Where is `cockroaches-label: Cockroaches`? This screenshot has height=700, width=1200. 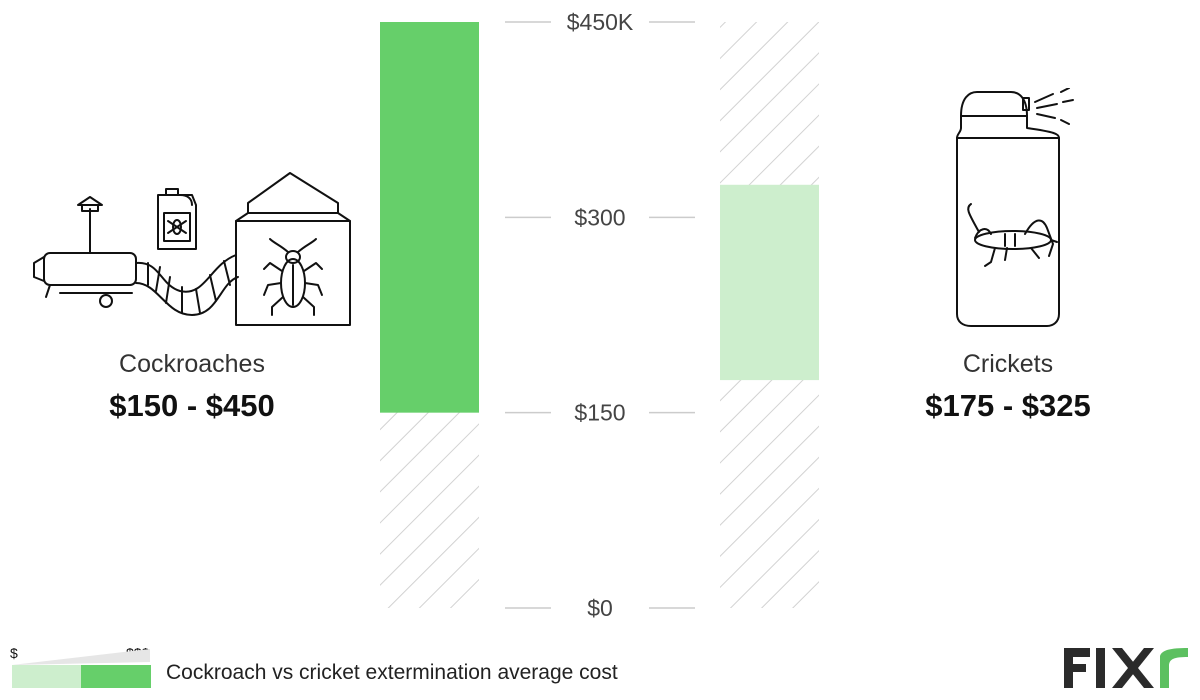 cockroaches-label: Cockroaches is located at coordinates (192, 364).